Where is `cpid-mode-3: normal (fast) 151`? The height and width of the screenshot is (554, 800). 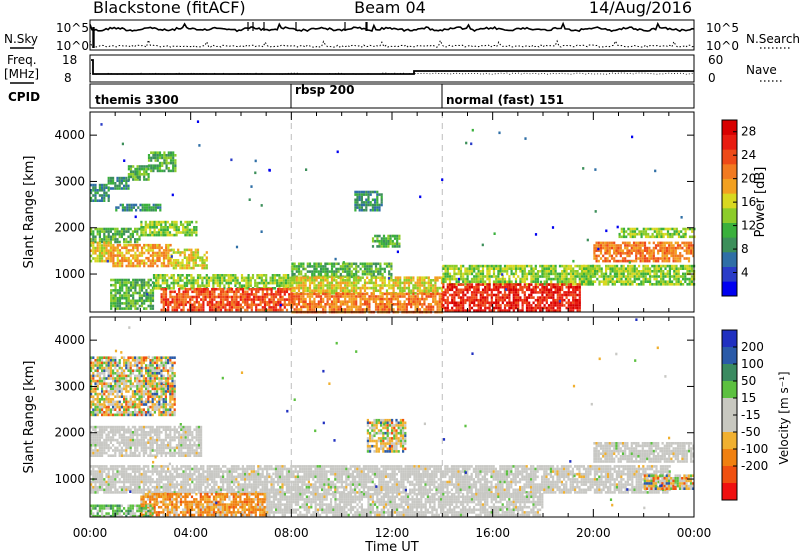 cpid-mode-3: normal (fast) 151 is located at coordinates (505, 100).